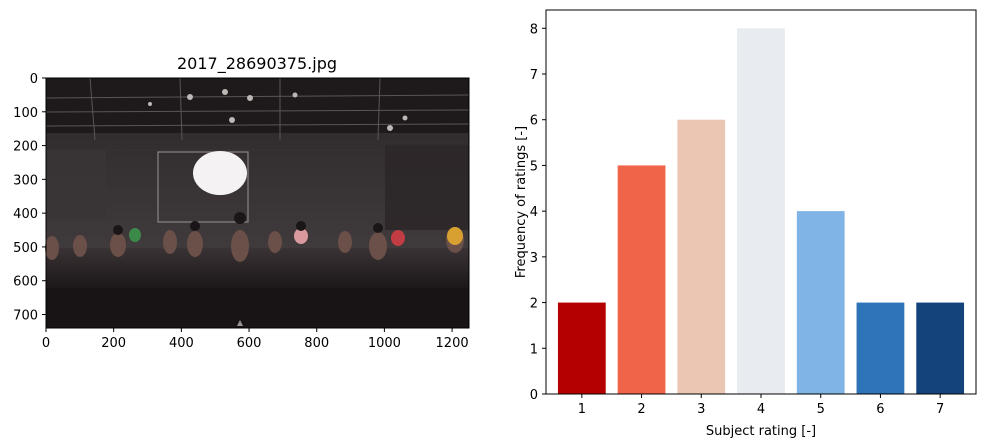  Describe the element at coordinates (181, 343) in the screenshot. I see `image-x-tick-label: 400` at that location.